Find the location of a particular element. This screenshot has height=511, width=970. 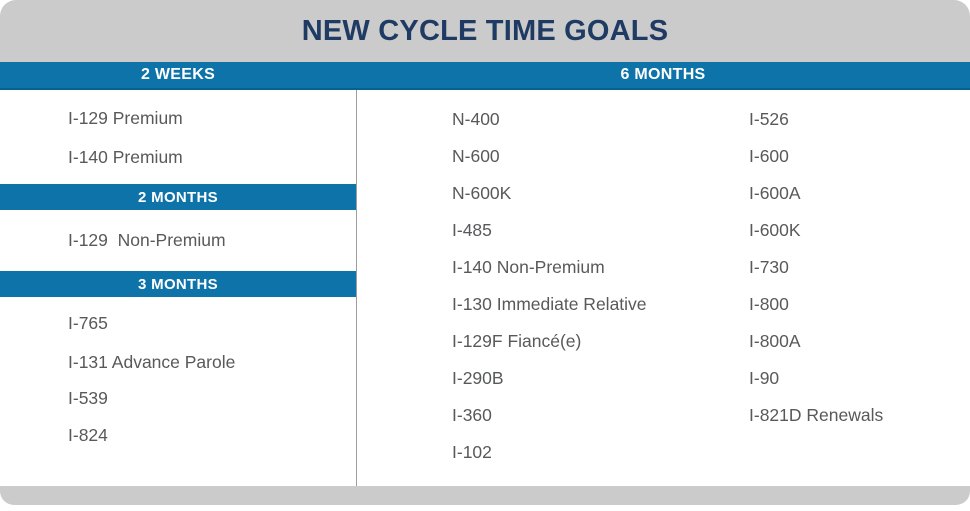

title-band: NEW CYCLE TIME GOALS is located at coordinates (485, 31).